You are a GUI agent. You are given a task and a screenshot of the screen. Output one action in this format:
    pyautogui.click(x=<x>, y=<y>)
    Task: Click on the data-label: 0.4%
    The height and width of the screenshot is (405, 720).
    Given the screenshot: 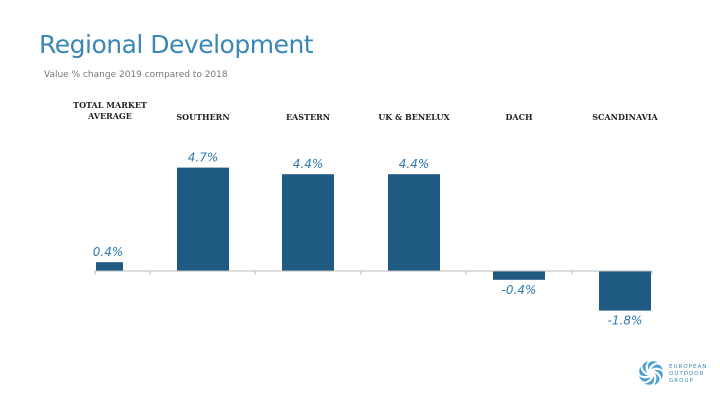 What is the action you would take?
    pyautogui.click(x=108, y=252)
    